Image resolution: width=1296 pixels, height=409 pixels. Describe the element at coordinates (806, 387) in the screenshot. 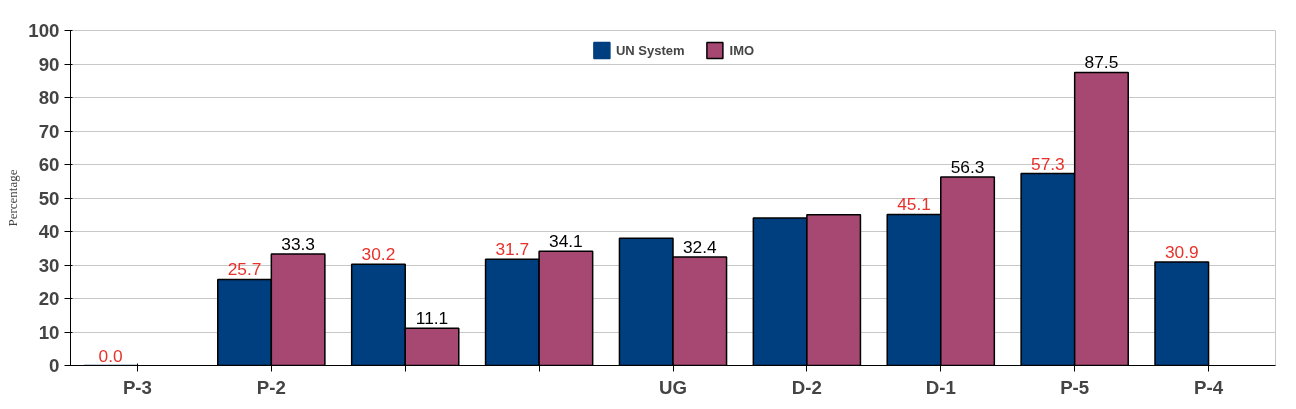

I see `x-tick-label: D-2` at that location.